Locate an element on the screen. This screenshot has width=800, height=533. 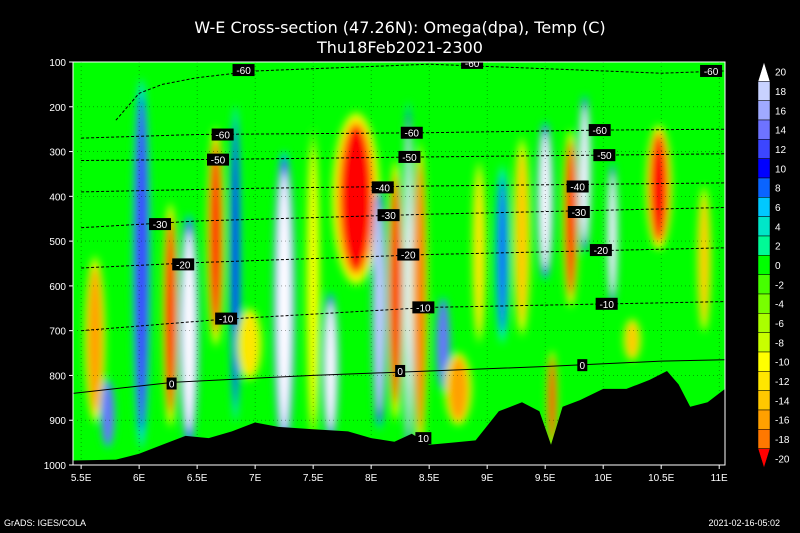
terrain is located at coordinates (399, 418).